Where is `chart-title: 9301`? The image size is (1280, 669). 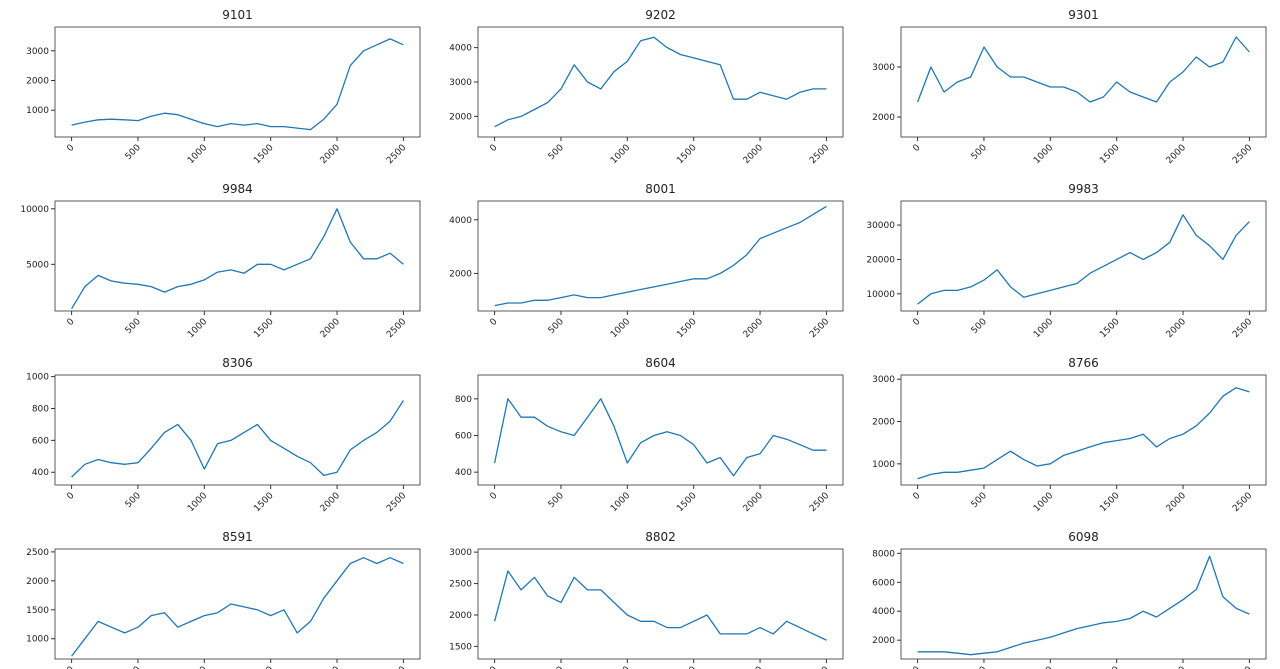
chart-title: 9301 is located at coordinates (1083, 15).